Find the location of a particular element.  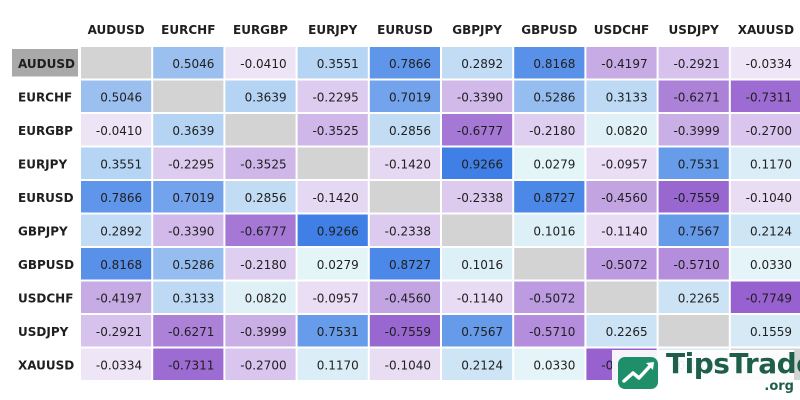

cell-value-label: 0.2856 is located at coordinates (410, 131).